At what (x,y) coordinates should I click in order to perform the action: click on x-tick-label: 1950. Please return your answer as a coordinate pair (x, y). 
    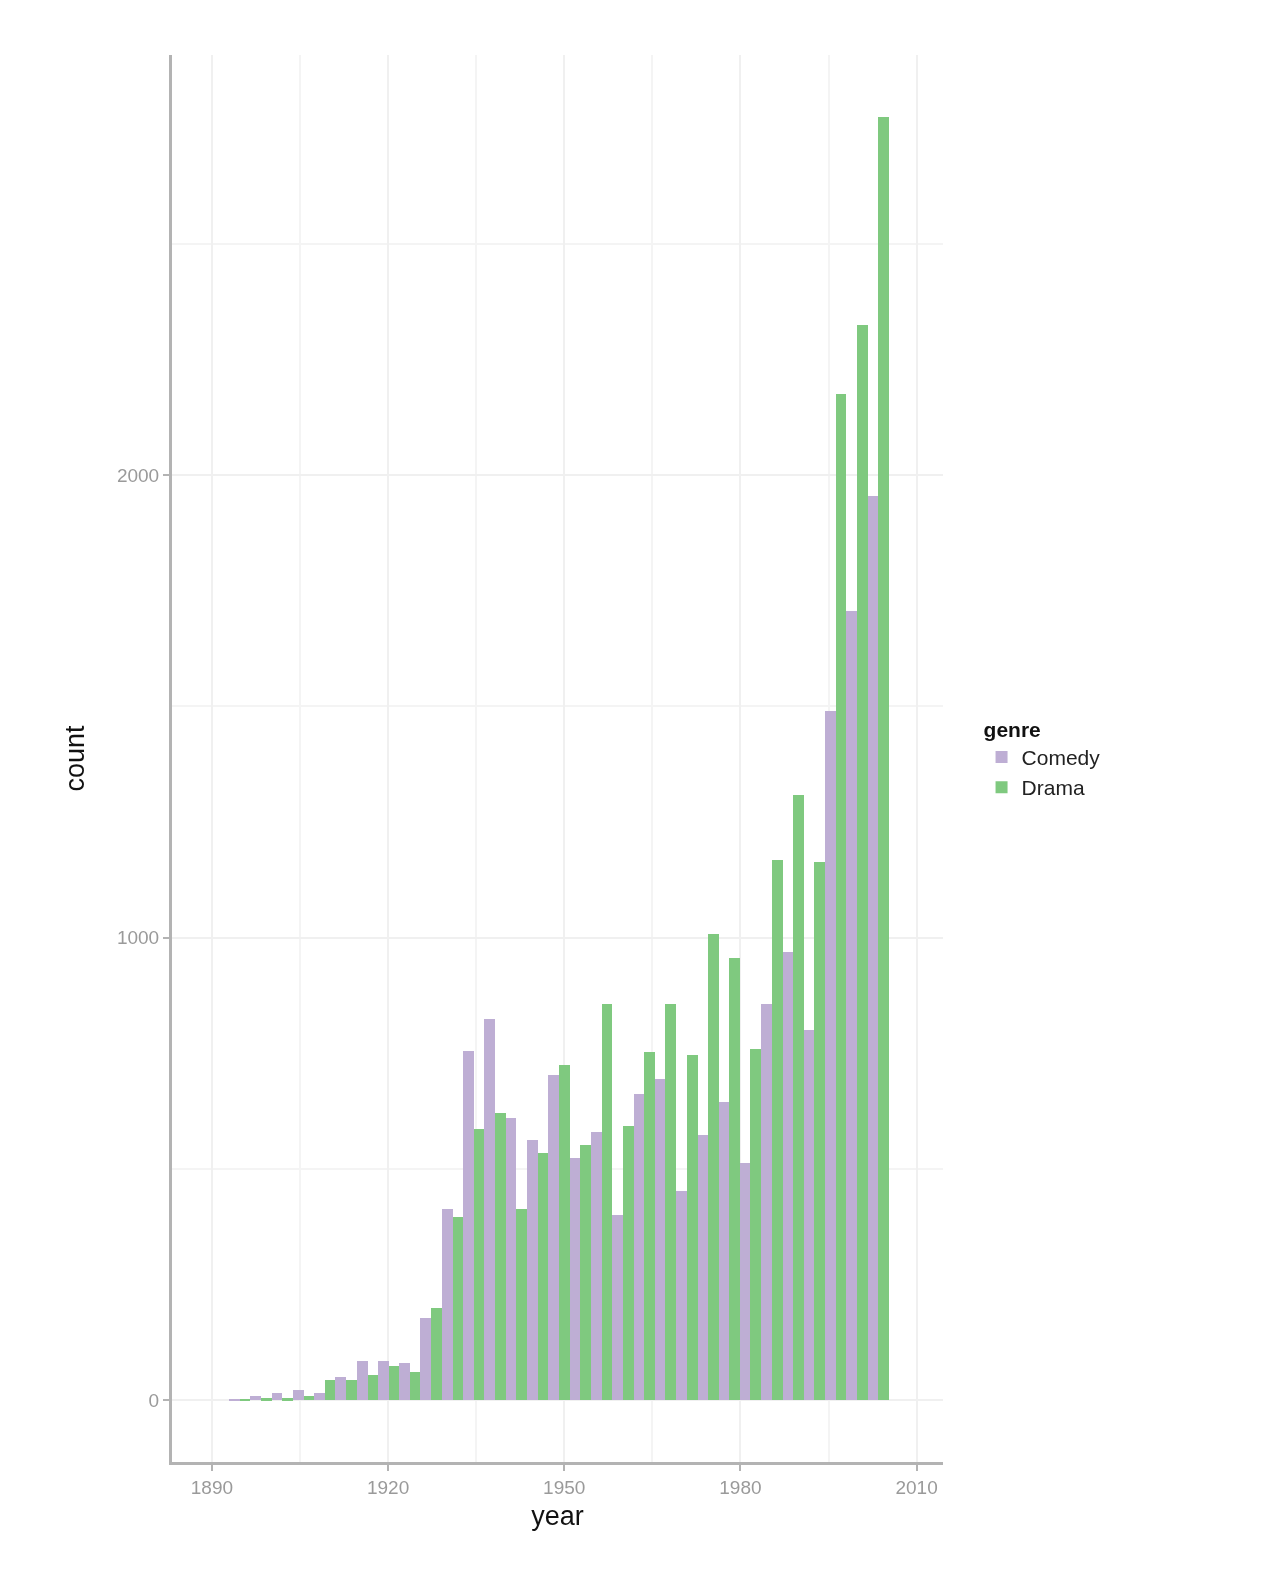
    Looking at the image, I should click on (564, 1487).